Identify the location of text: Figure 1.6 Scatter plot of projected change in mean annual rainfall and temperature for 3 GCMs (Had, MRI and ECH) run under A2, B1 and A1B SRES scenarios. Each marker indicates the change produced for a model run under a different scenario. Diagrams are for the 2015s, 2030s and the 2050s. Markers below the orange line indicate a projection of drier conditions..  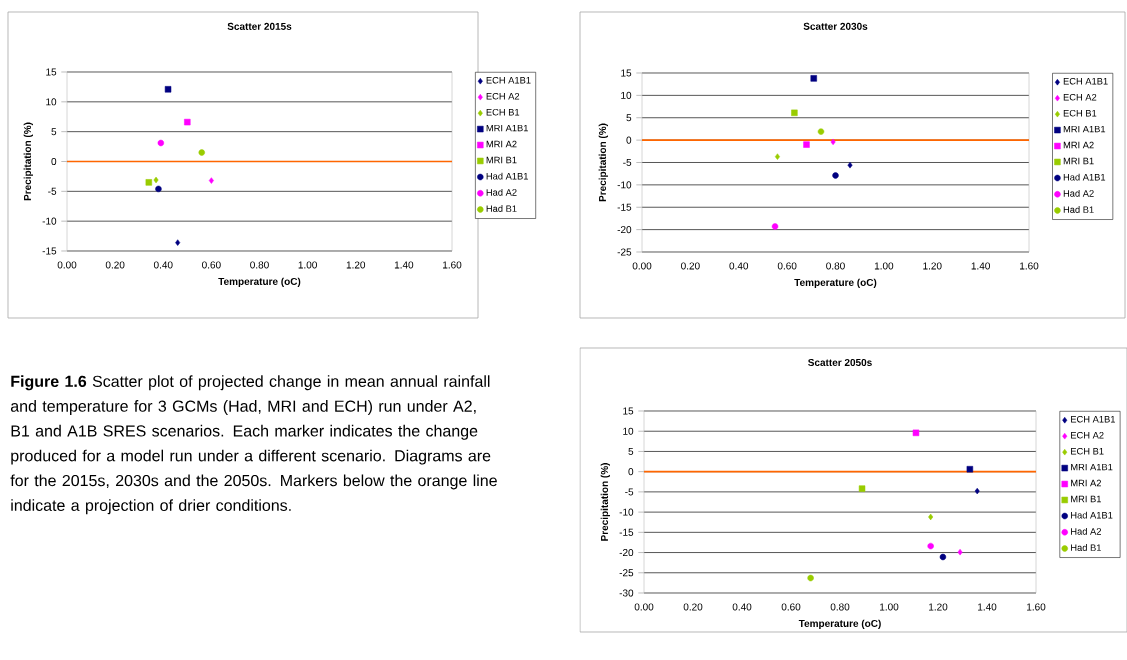
(253, 445).